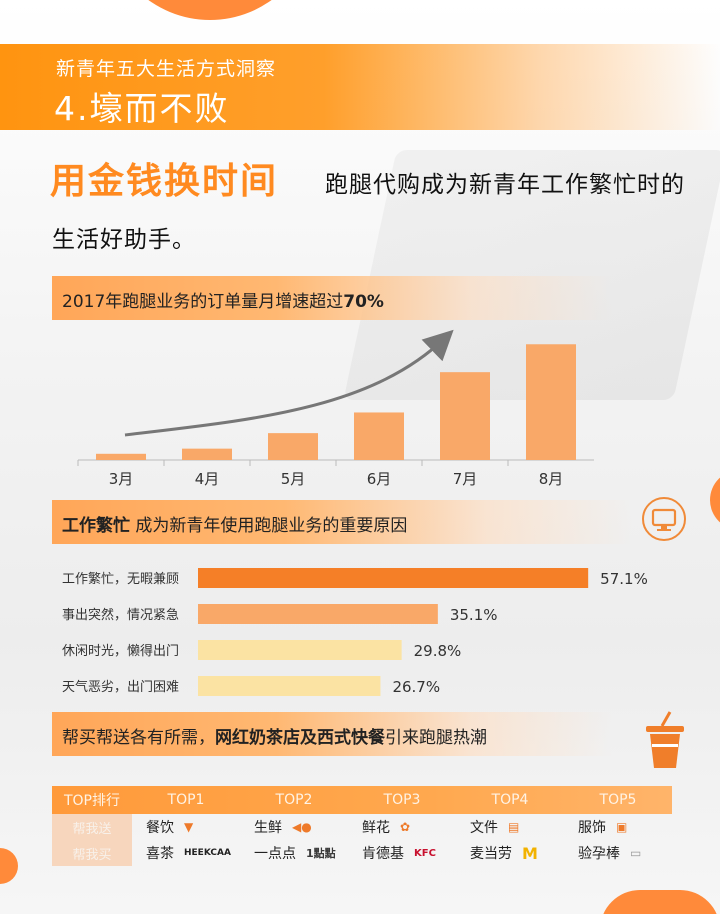  I want to click on x-tick-label: 4月, so click(207, 479).